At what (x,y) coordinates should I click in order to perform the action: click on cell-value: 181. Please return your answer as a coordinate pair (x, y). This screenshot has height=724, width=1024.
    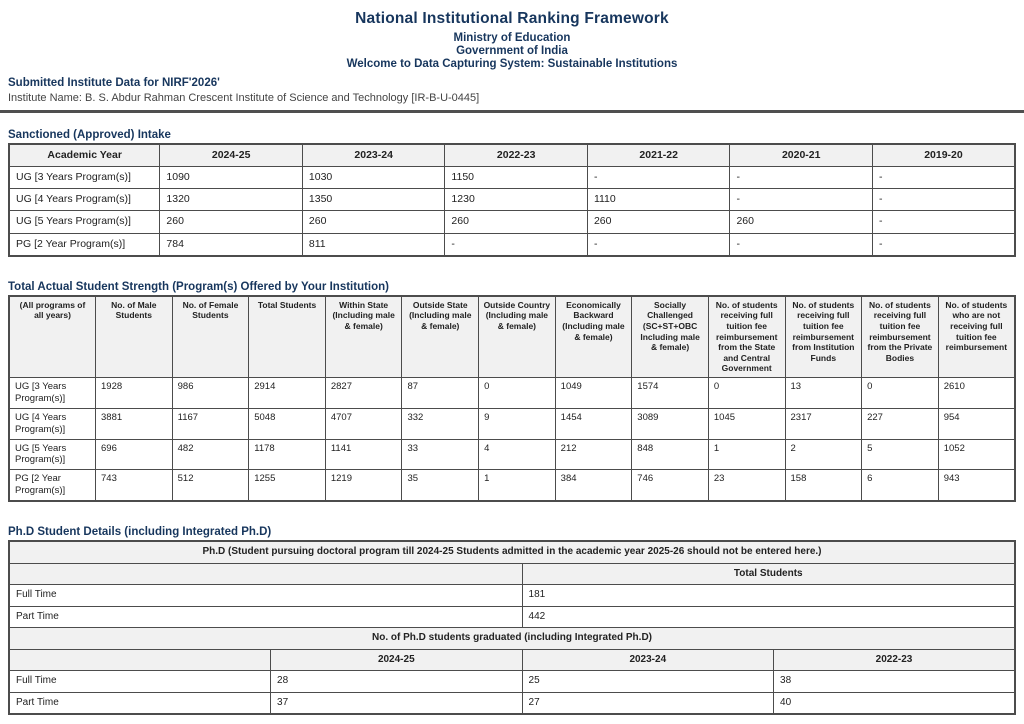
    Looking at the image, I should click on (768, 595).